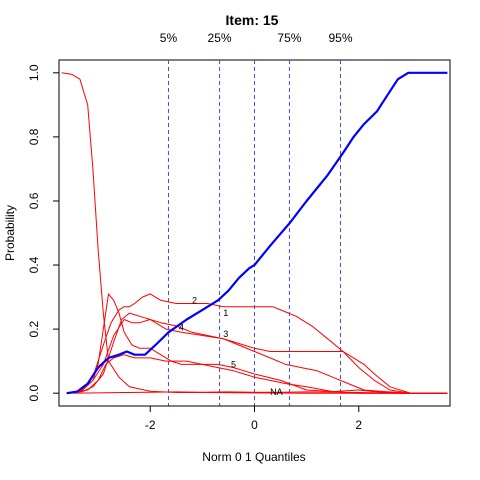 Image resolution: width=480 pixels, height=480 pixels. What do you see at coordinates (181, 328) in the screenshot?
I see `series-label-4: 4` at bounding box center [181, 328].